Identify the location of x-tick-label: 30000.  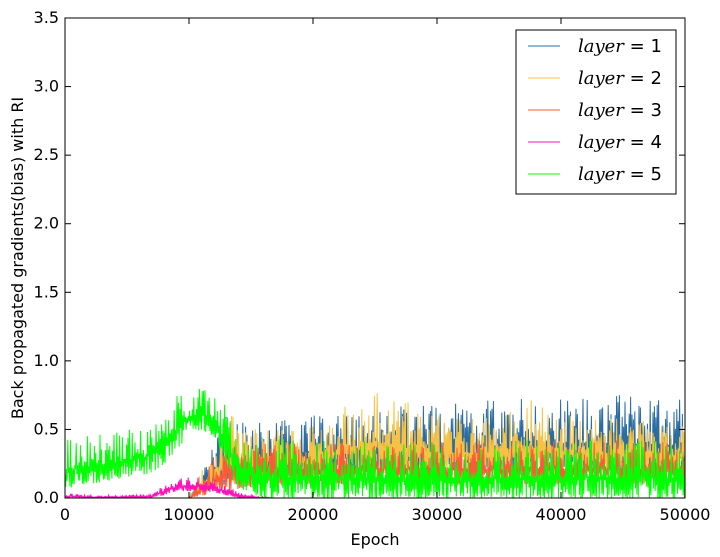
(437, 514).